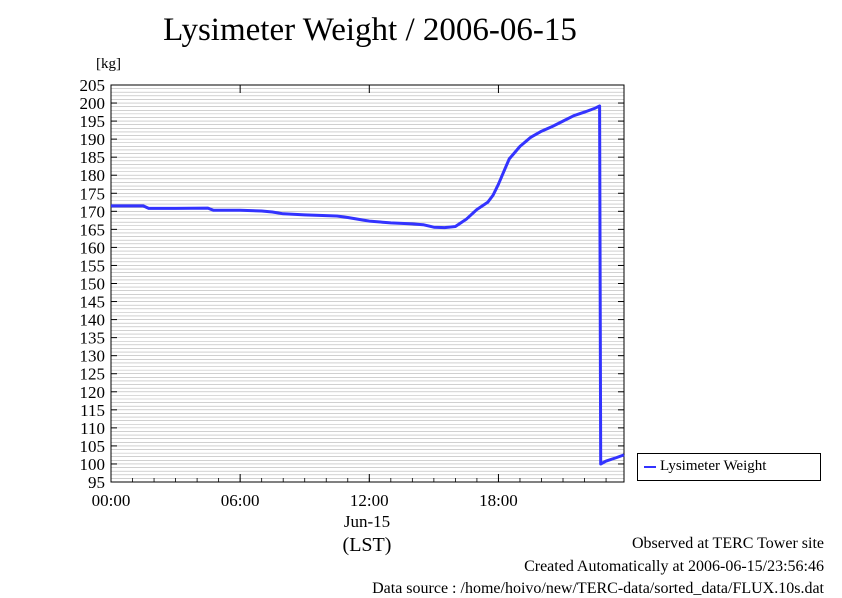 Image resolution: width=842 pixels, height=598 pixels. Describe the element at coordinates (713, 466) in the screenshot. I see `legend-label: Lysimeter Weight` at that location.